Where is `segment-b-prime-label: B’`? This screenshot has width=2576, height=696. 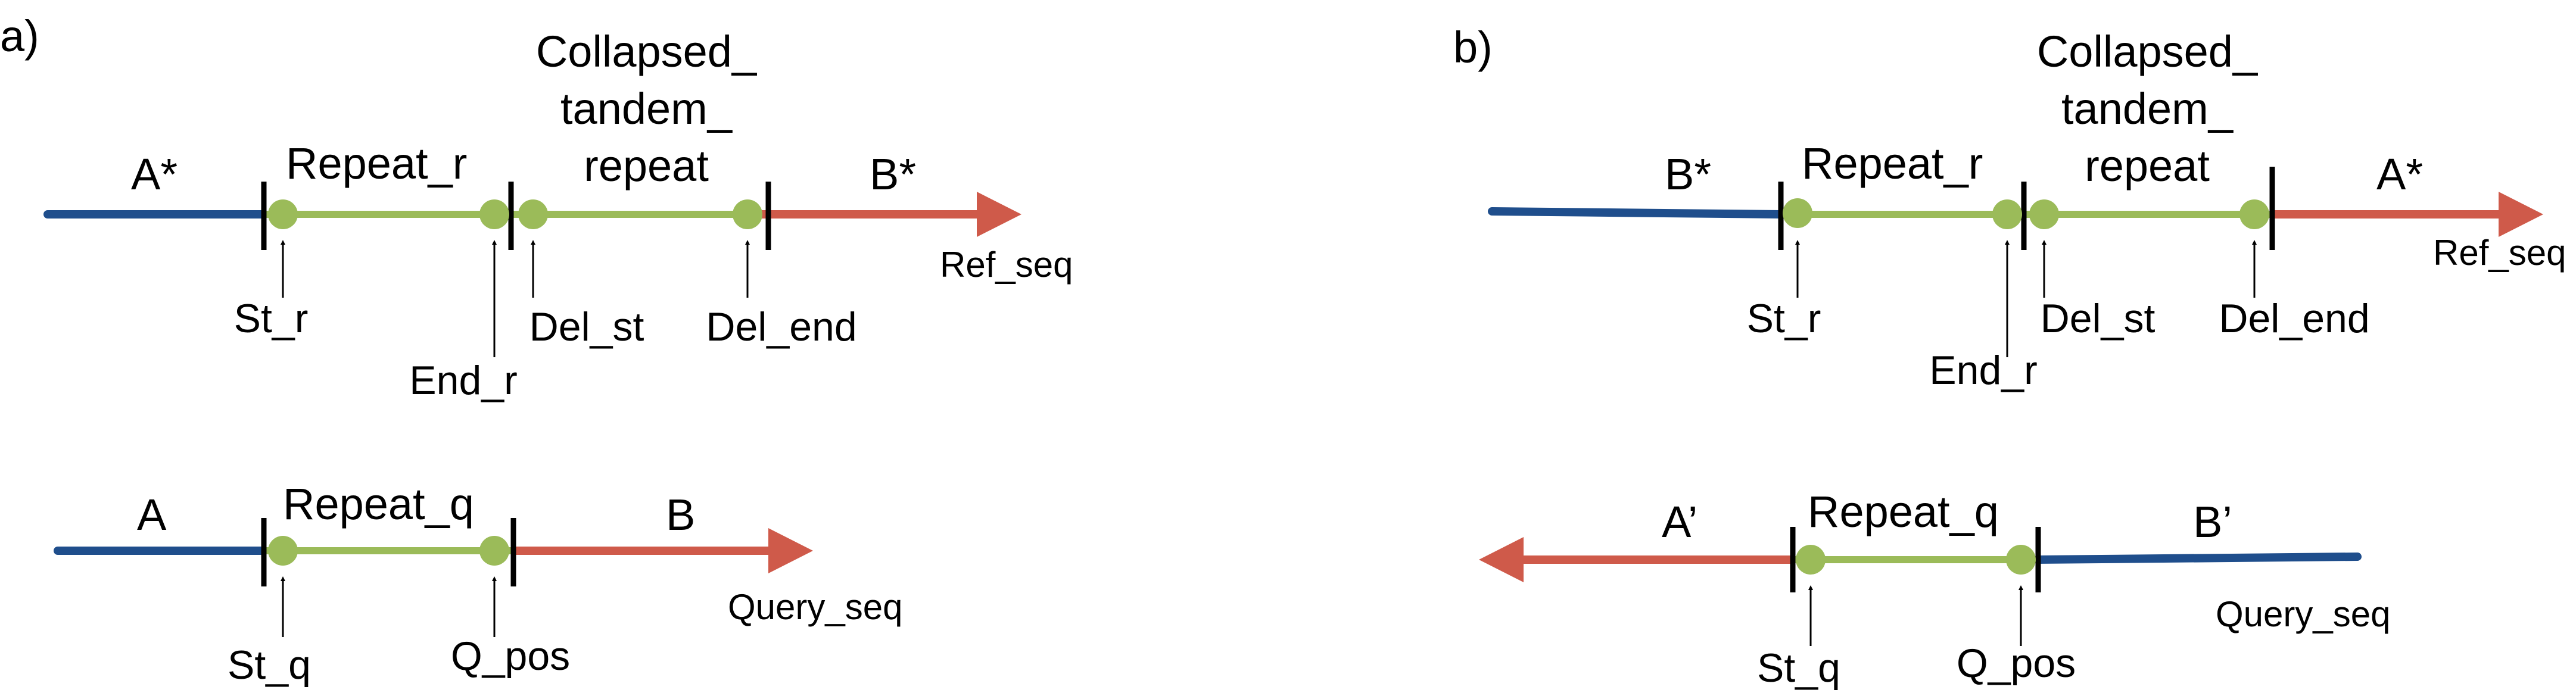 segment-b-prime-label: B’ is located at coordinates (2212, 522).